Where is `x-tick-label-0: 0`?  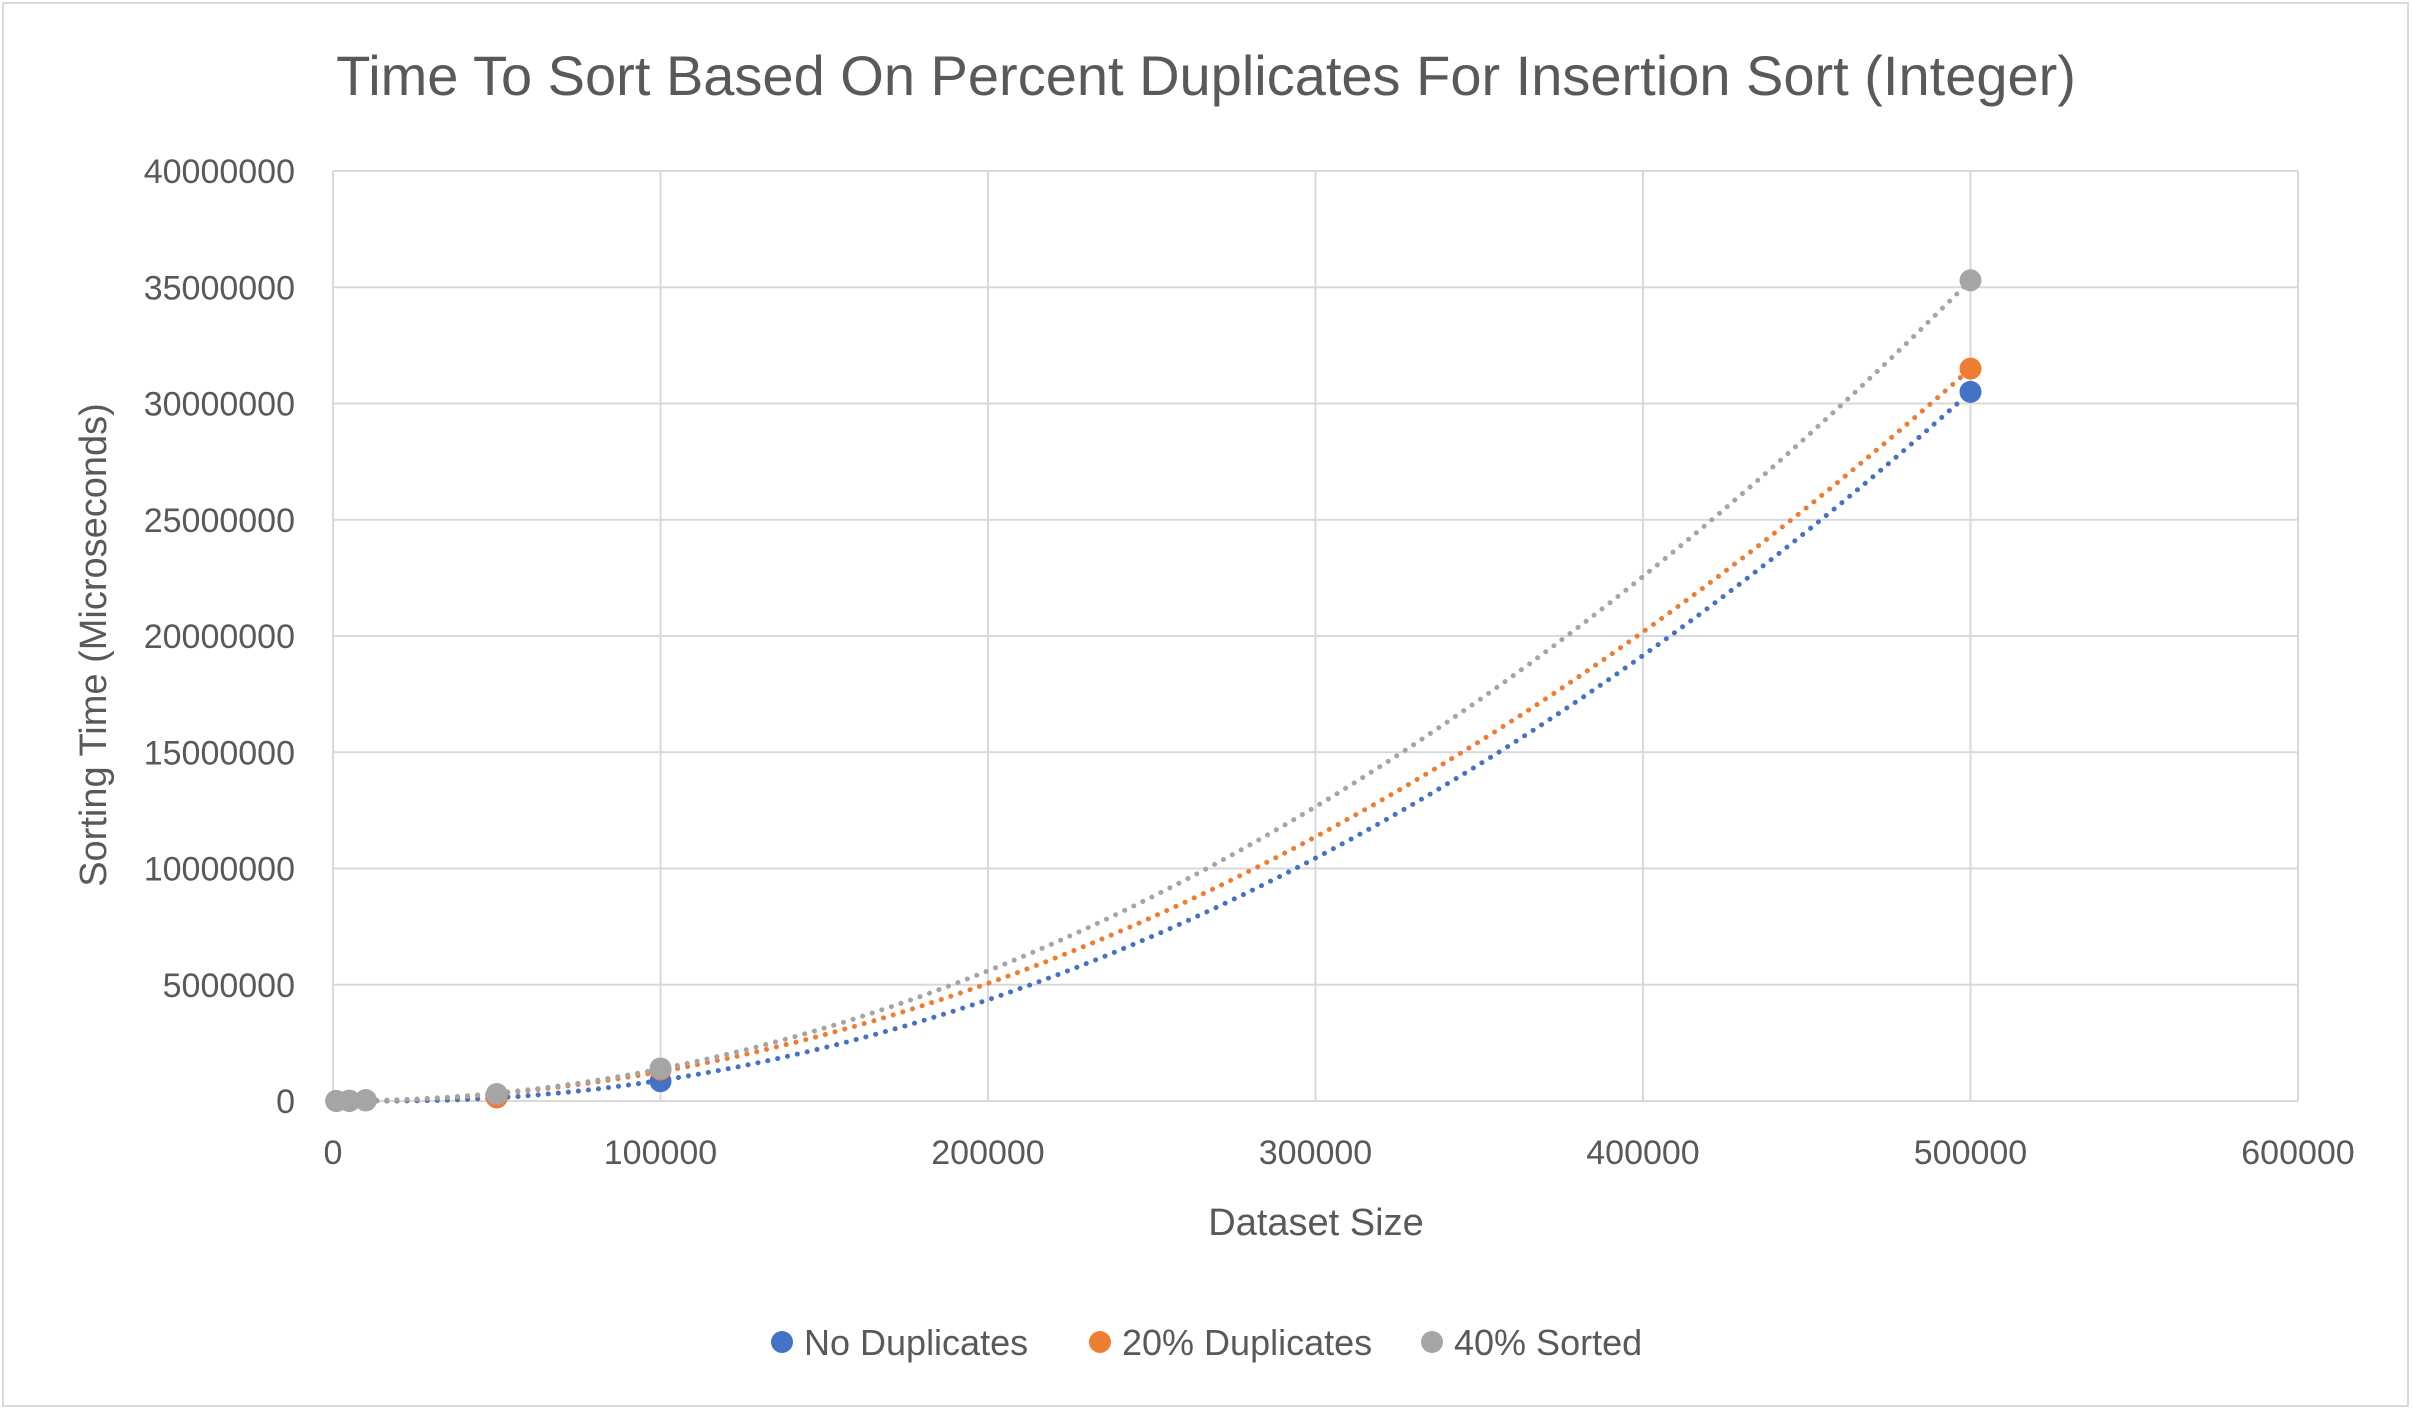 x-tick-label-0: 0 is located at coordinates (333, 1153).